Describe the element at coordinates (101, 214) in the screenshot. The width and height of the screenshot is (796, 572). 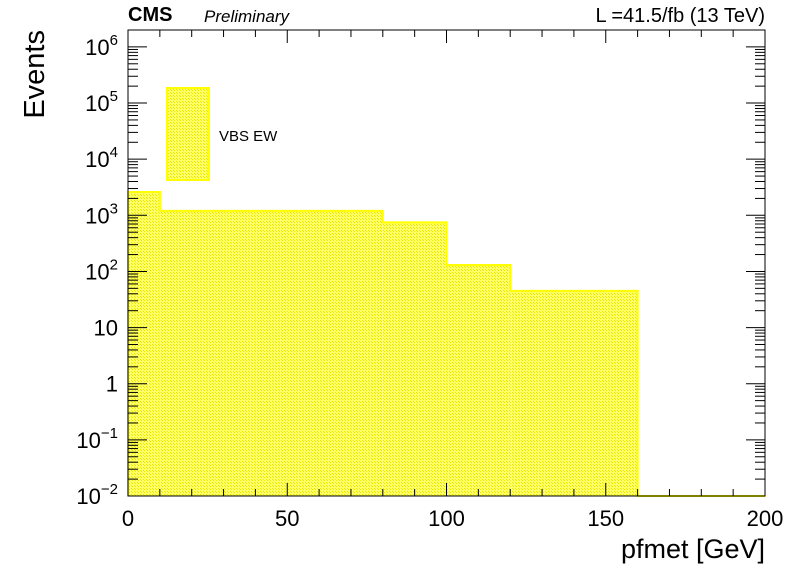
I see `y-tick-label: 10³` at that location.